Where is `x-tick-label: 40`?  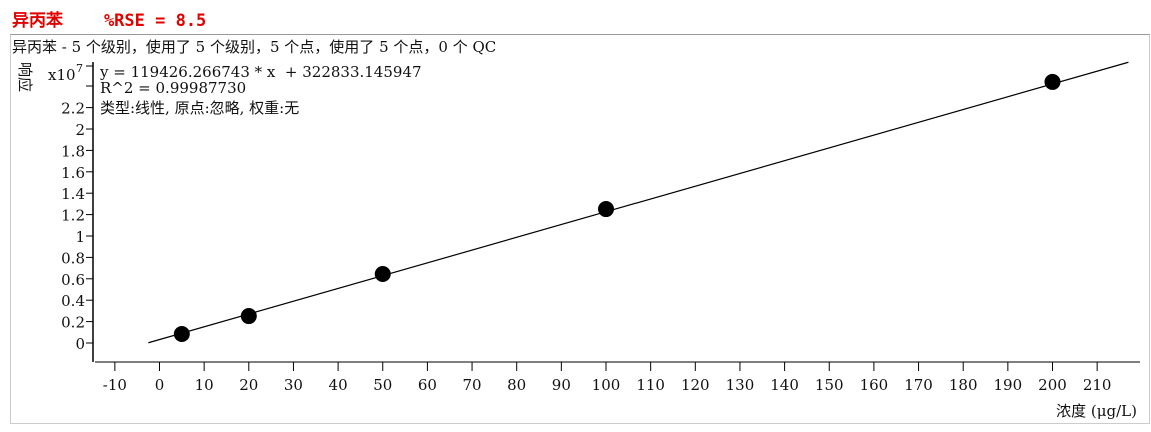
x-tick-label: 40 is located at coordinates (338, 385).